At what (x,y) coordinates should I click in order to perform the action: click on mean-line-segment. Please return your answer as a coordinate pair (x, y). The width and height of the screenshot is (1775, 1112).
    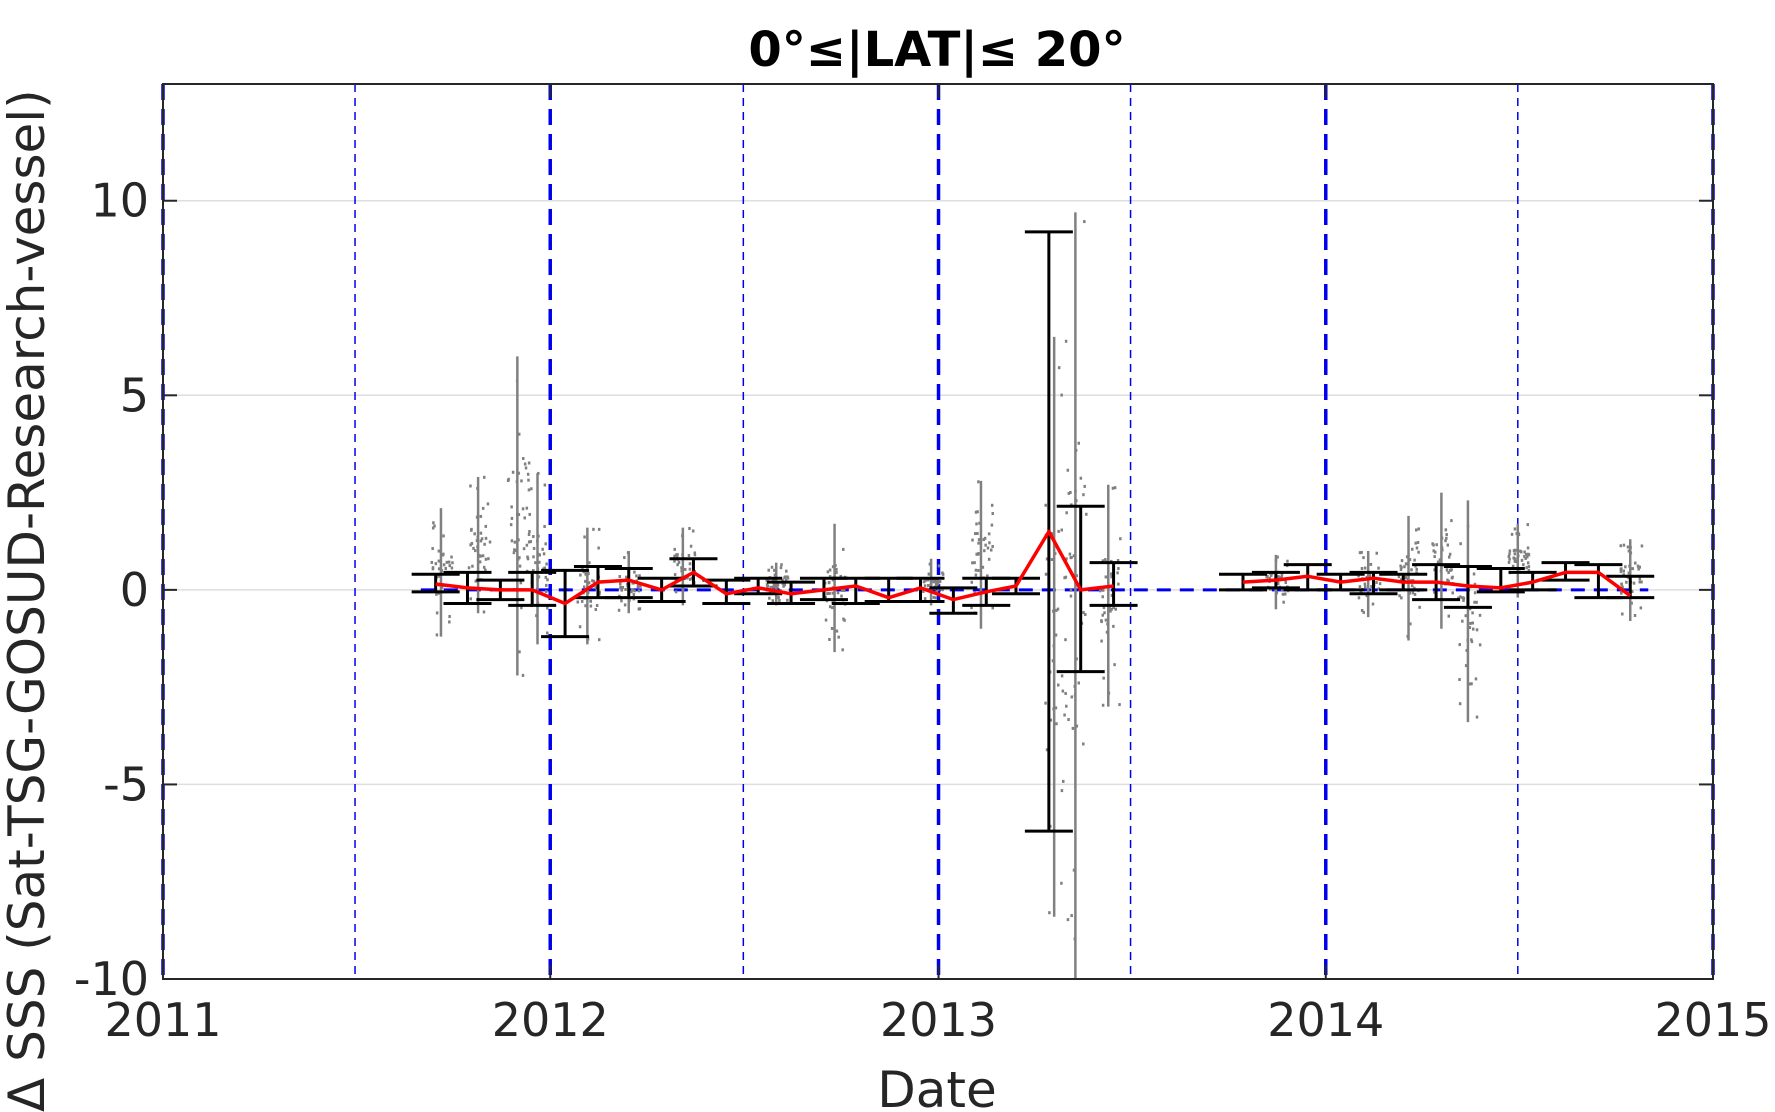
    Looking at the image, I should click on (774, 567).